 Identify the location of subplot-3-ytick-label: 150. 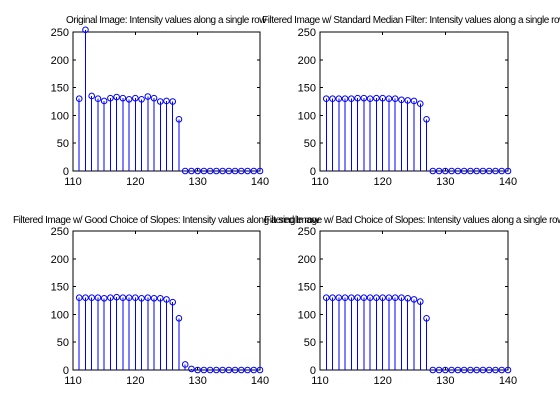
(60, 288).